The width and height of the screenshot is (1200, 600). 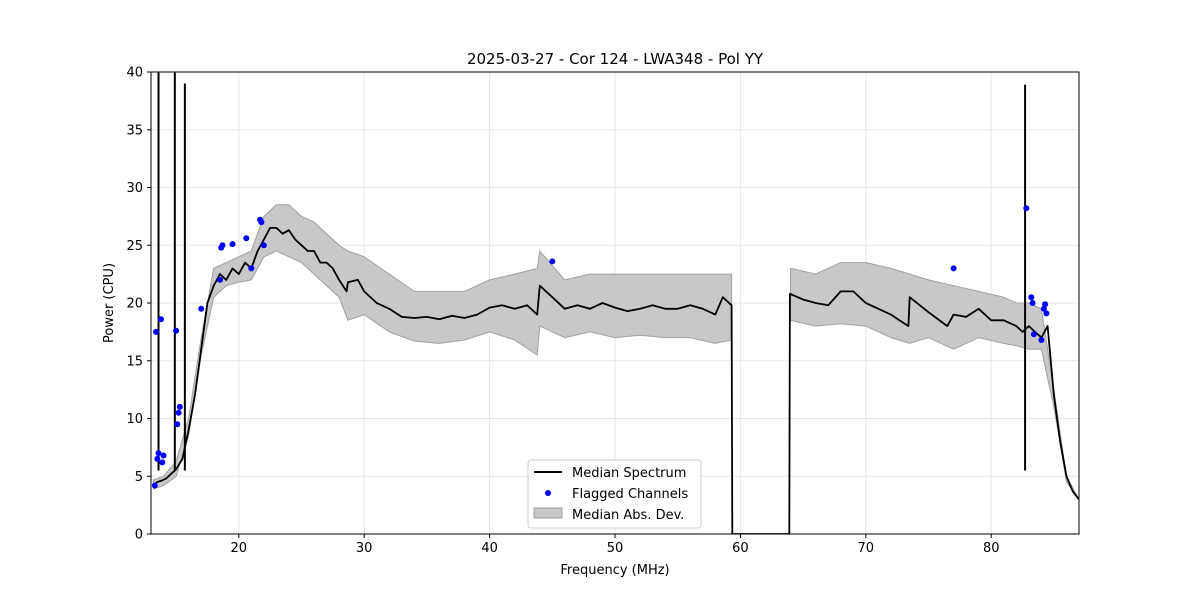 What do you see at coordinates (866, 548) in the screenshot?
I see `x-tick-label: 70` at bounding box center [866, 548].